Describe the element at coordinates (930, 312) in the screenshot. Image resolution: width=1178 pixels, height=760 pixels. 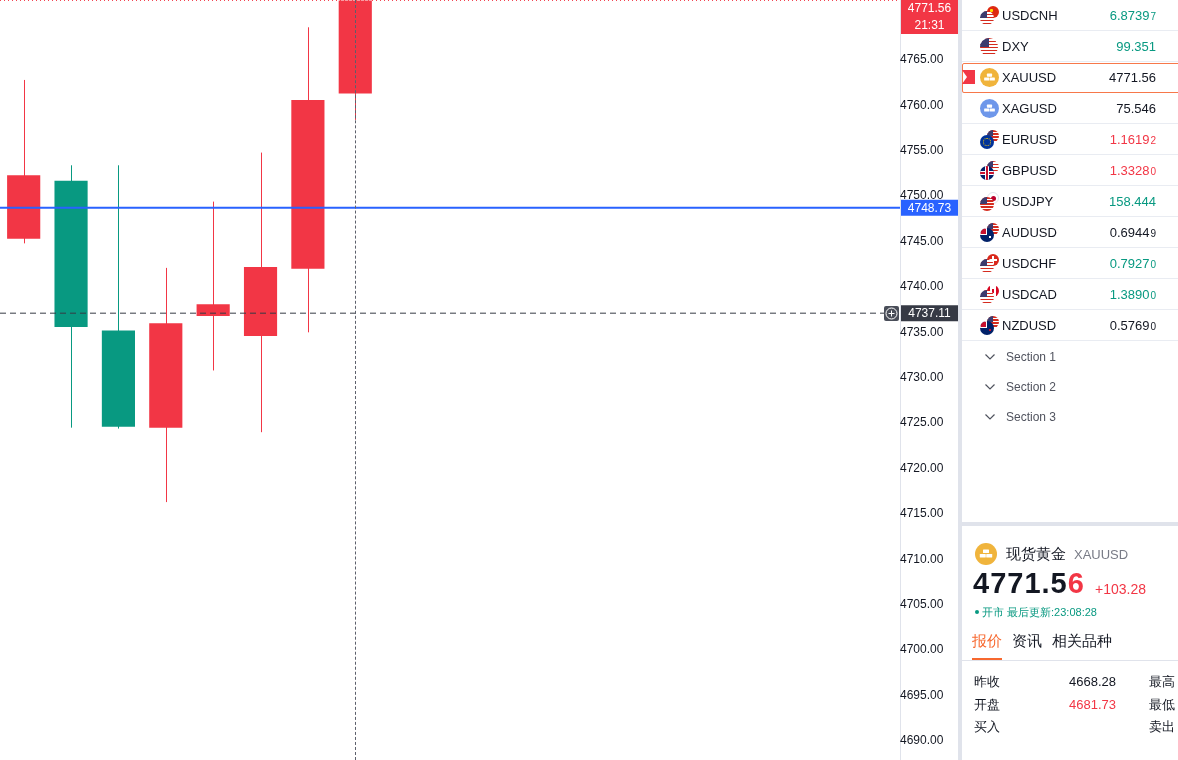
I see `ref-line-label: 4737.11` at that location.